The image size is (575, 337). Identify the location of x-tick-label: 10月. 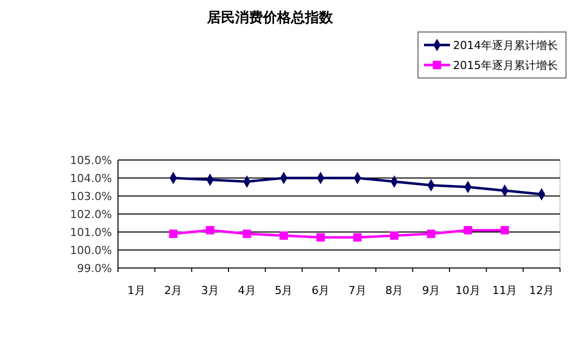
(467, 290).